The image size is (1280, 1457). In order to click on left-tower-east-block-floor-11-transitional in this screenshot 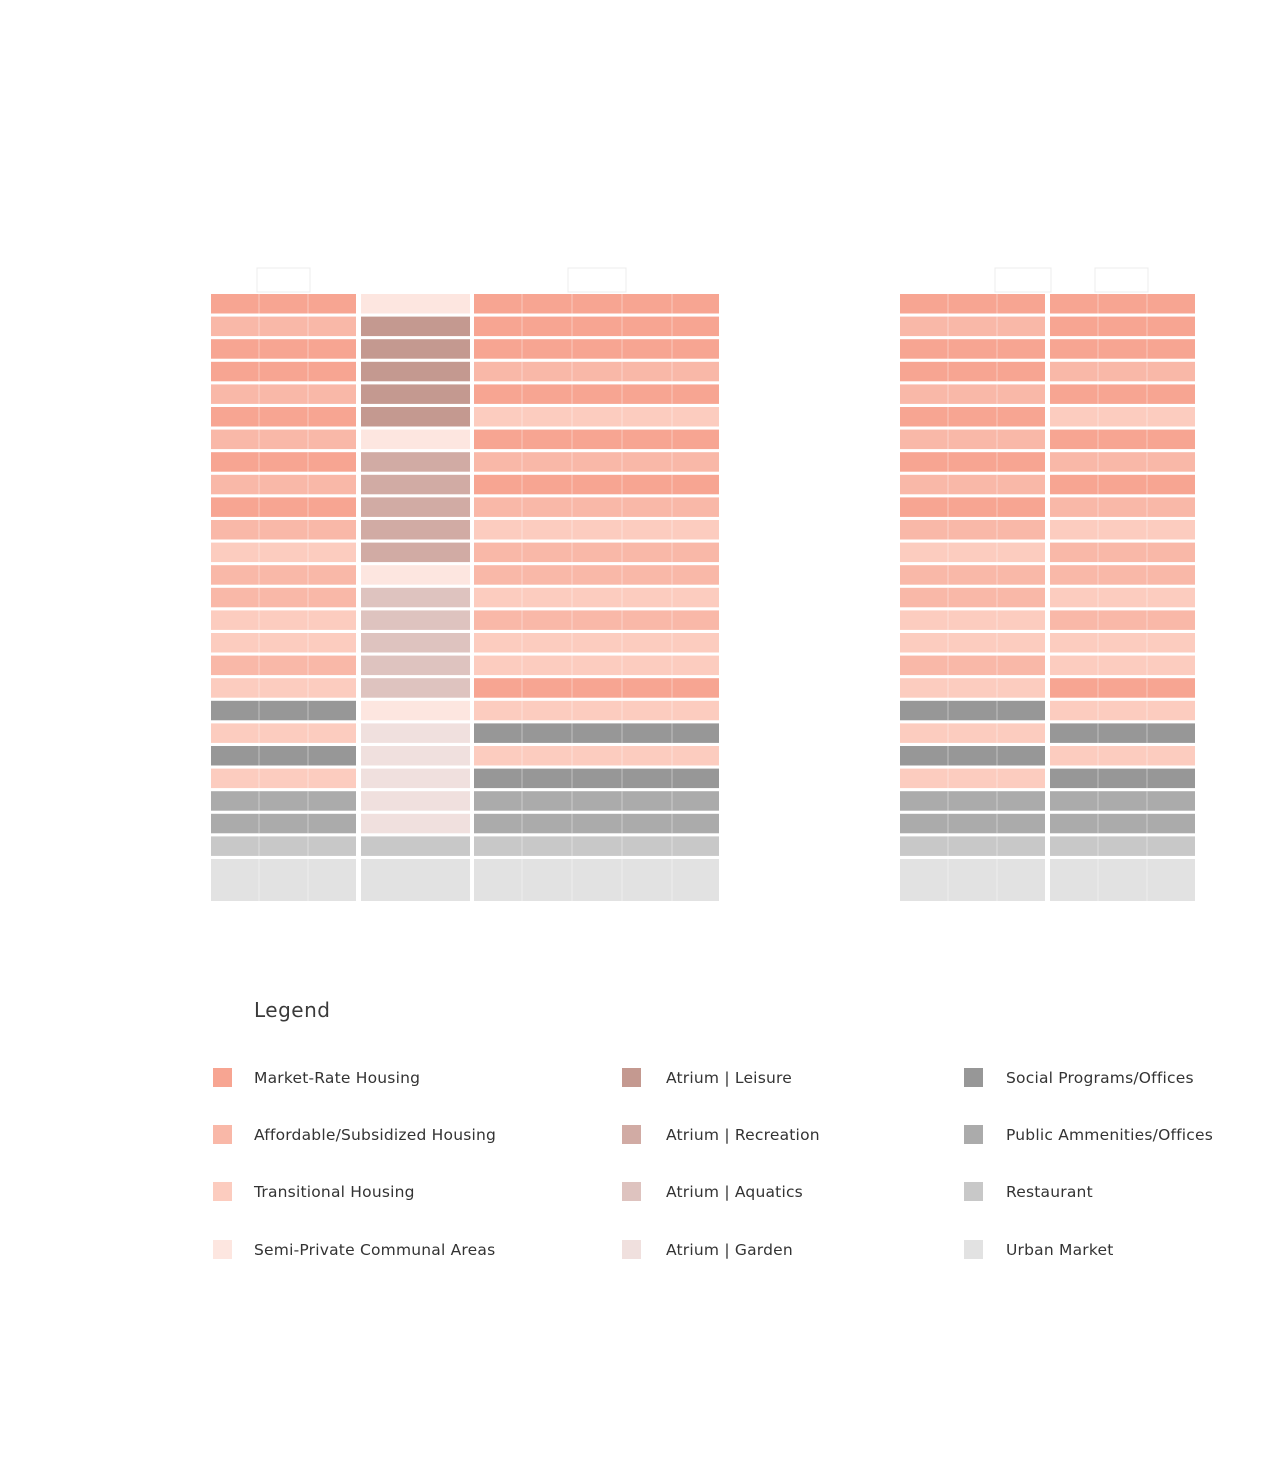, I will do `click(596, 643)`.